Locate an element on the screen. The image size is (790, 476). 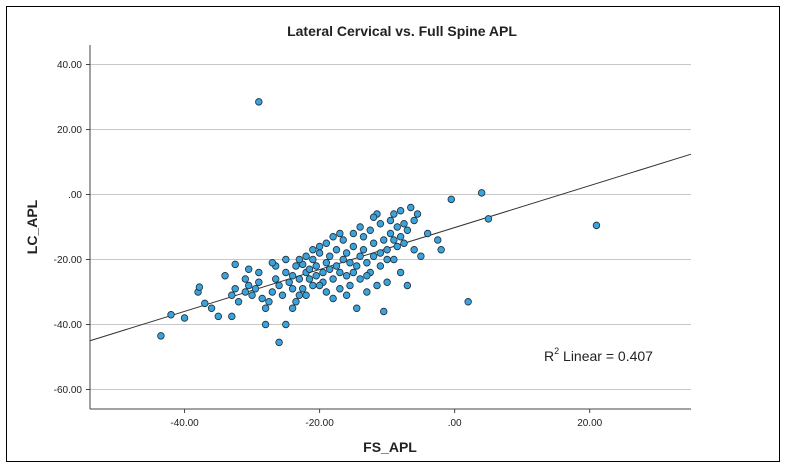
y-axis-title: LC_APL is located at coordinates (32, 226).